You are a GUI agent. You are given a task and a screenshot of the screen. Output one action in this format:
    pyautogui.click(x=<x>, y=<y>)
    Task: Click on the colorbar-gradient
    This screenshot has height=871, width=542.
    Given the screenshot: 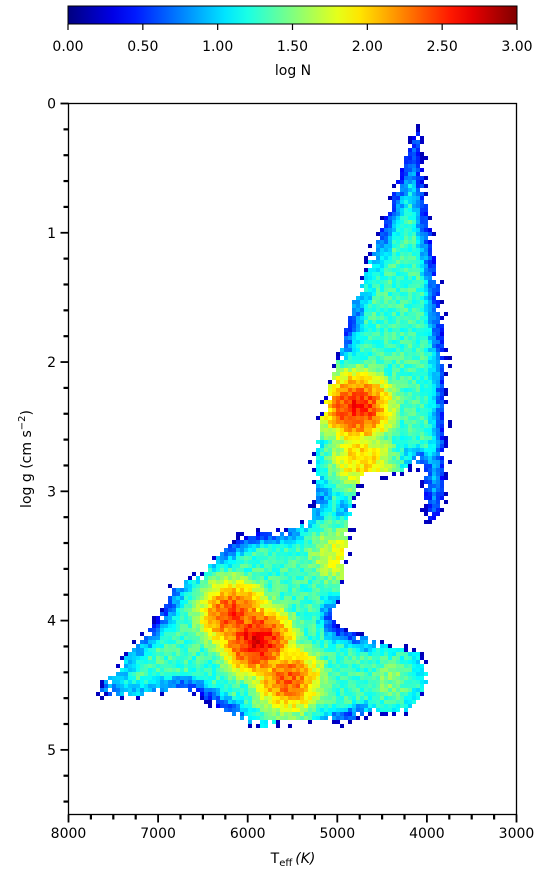 What is the action you would take?
    pyautogui.click(x=292, y=15)
    